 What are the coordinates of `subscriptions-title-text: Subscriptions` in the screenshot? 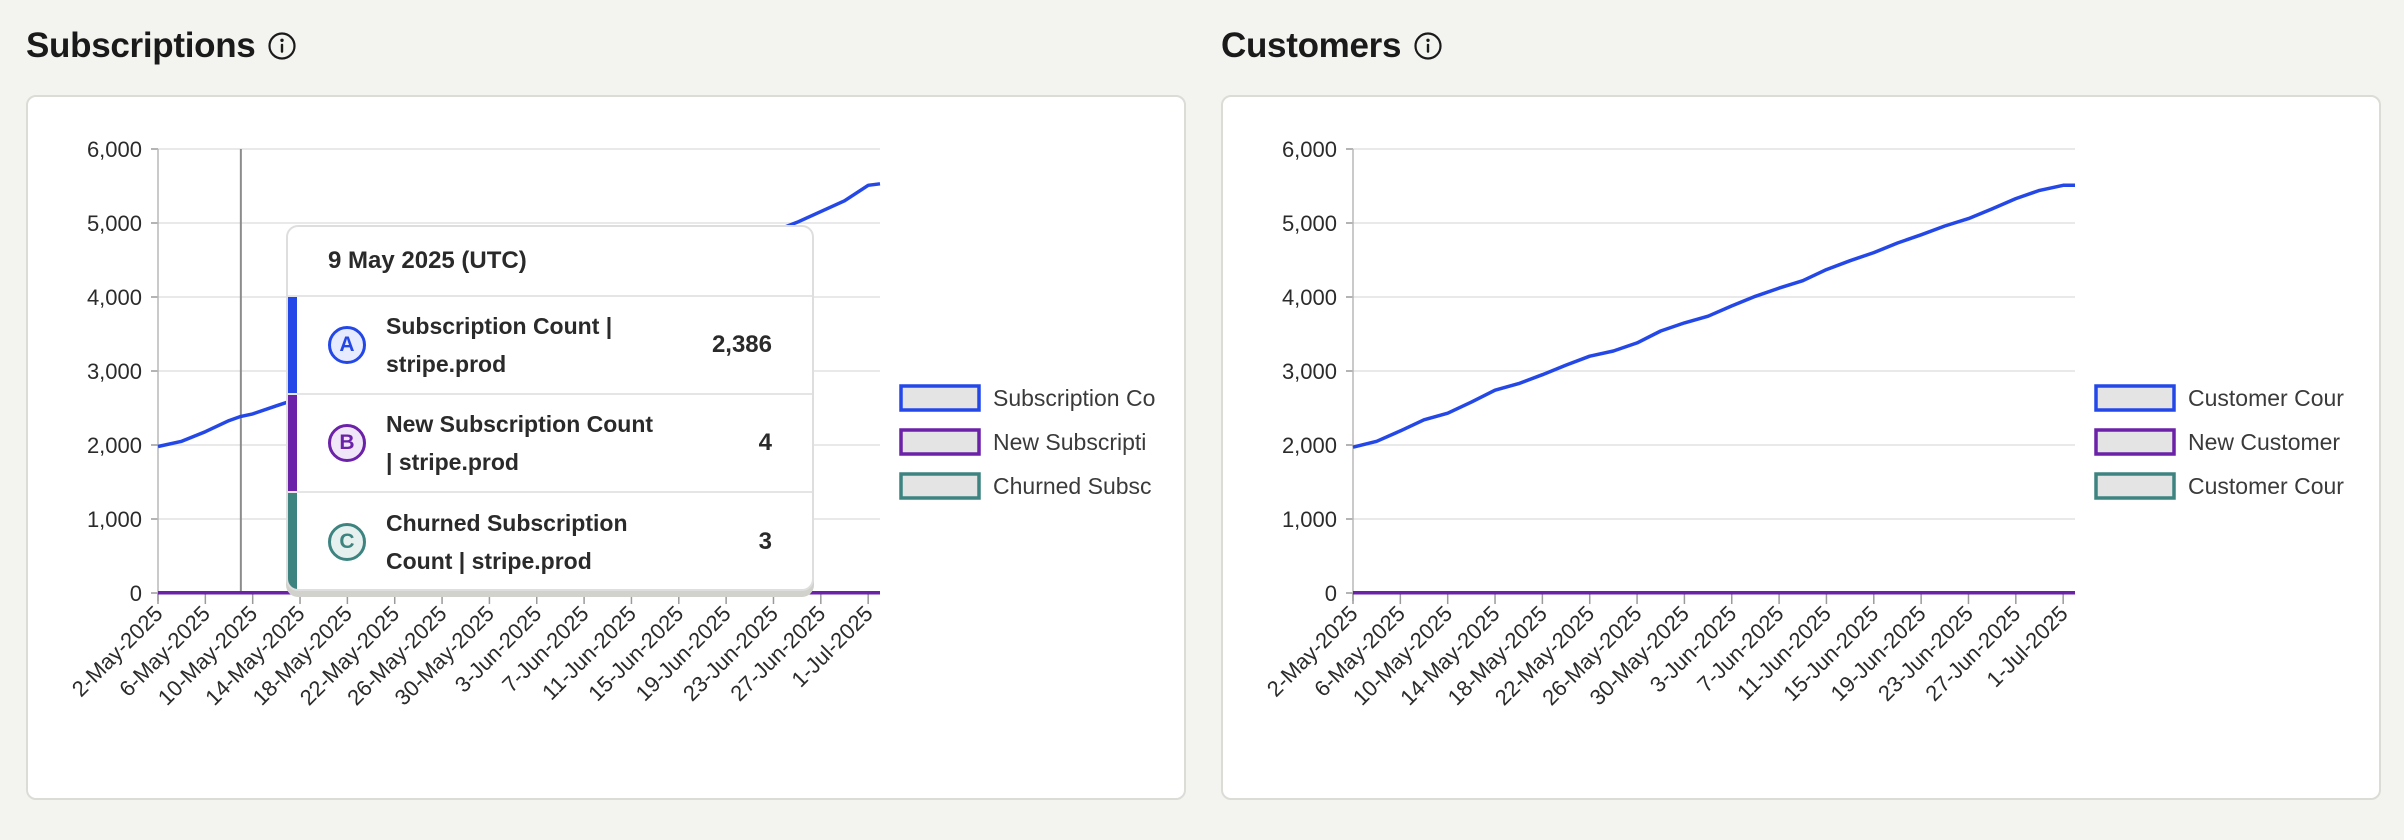 It's located at (141, 45).